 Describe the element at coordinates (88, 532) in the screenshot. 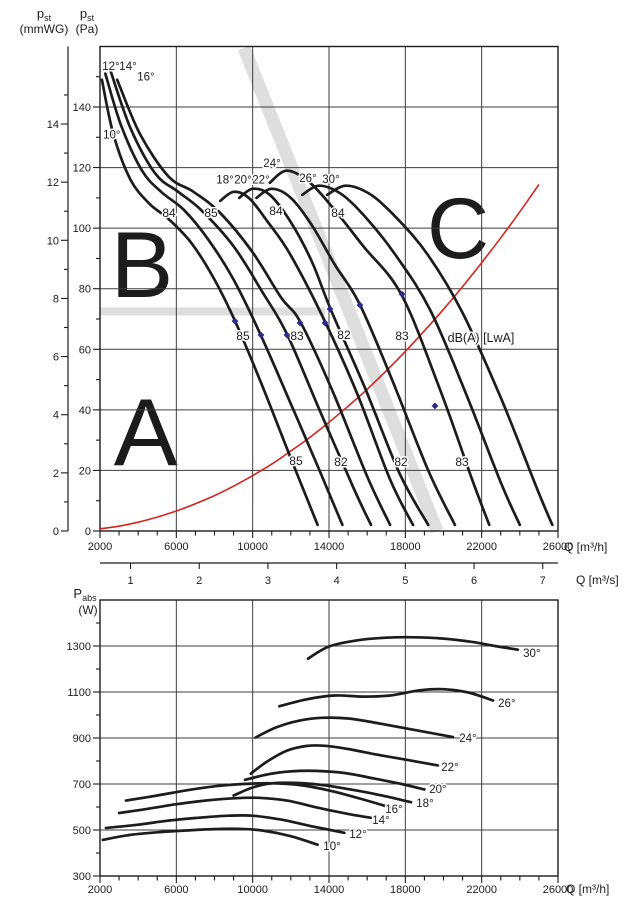

I see `pa-tick-label: 0` at that location.